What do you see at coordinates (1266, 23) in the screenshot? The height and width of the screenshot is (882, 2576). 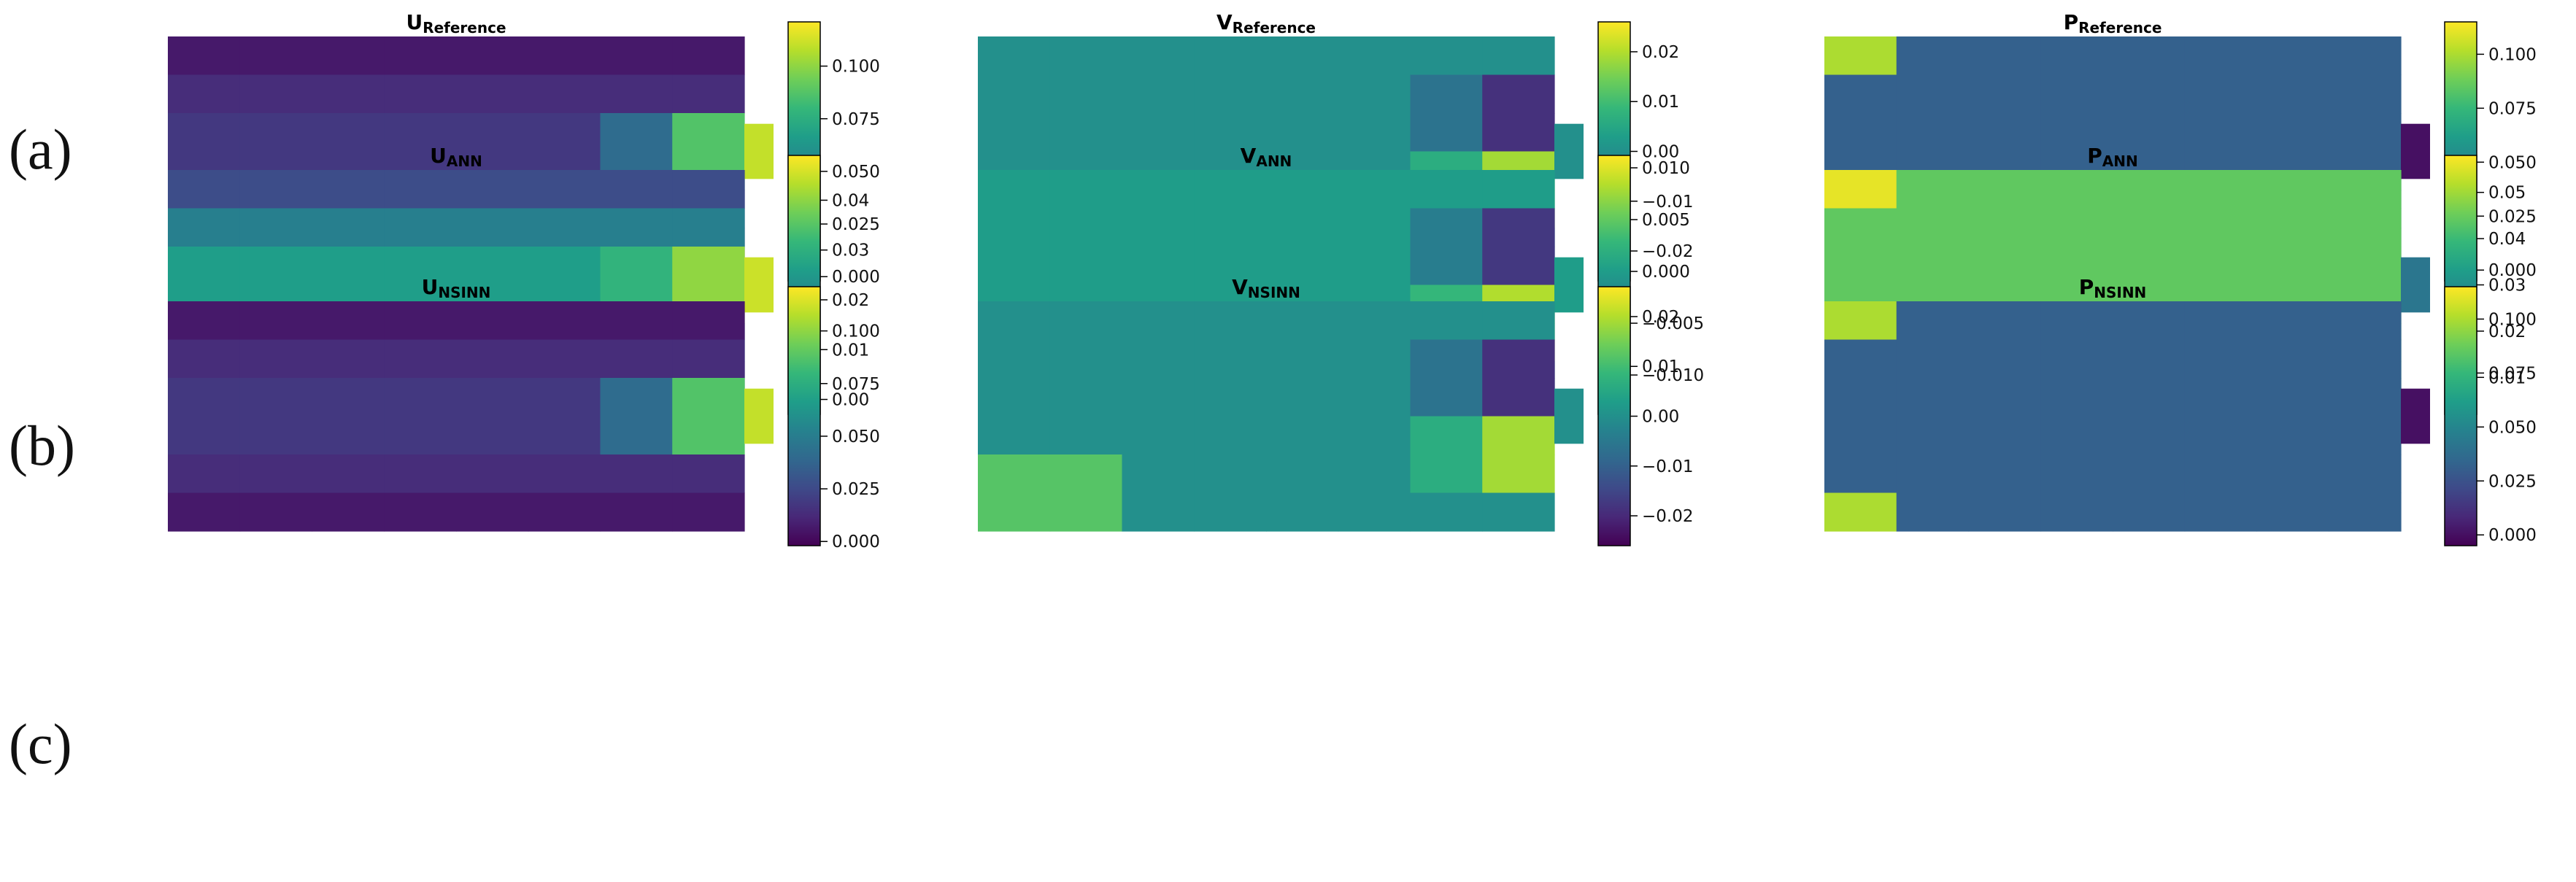 I see `panel-title-v-reference: VReference` at bounding box center [1266, 23].